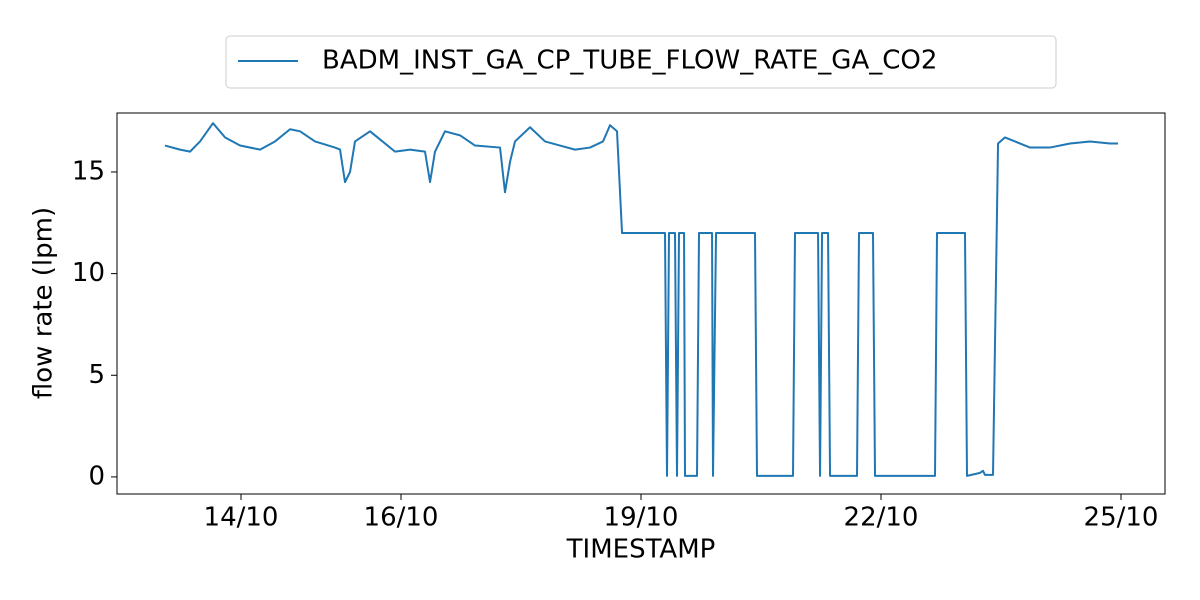 Image resolution: width=1200 pixels, height=600 pixels. What do you see at coordinates (629, 61) in the screenshot?
I see `legend-label: BADM_INST_GA_CP_TUBE_FLOW_RATE_GA_CO2` at bounding box center [629, 61].